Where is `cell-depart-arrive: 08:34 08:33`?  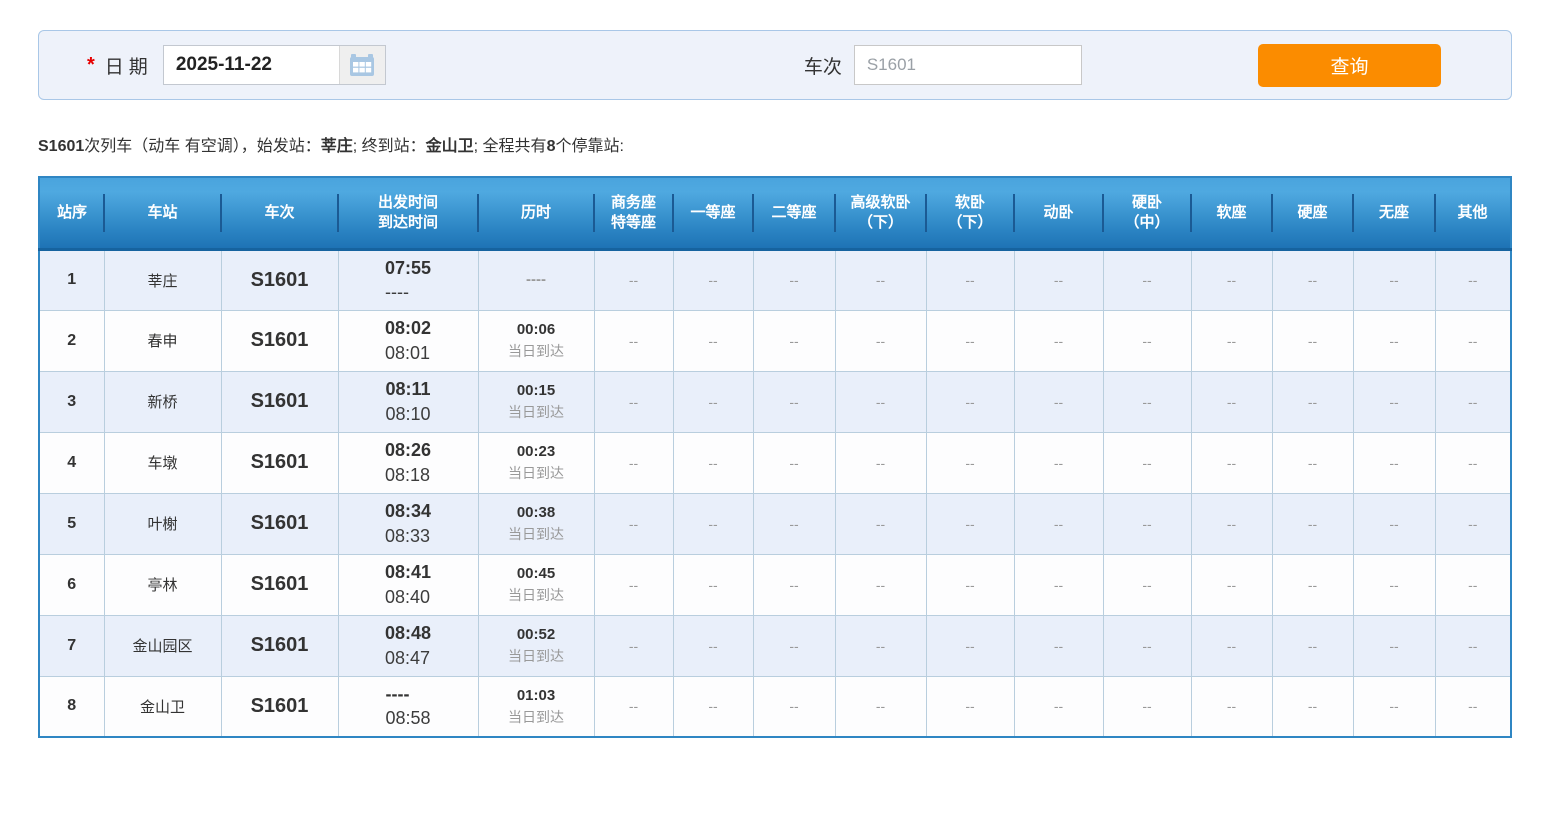
cell-depart-arrive: 08:34 08:33 is located at coordinates (408, 523).